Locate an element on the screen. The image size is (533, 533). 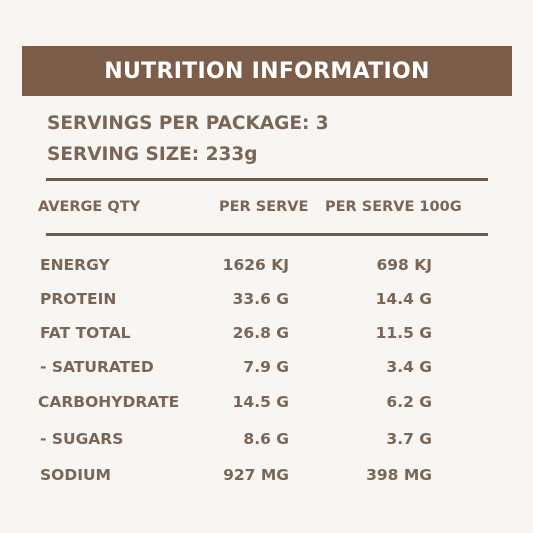
row-name: PROTEIN is located at coordinates (78, 299).